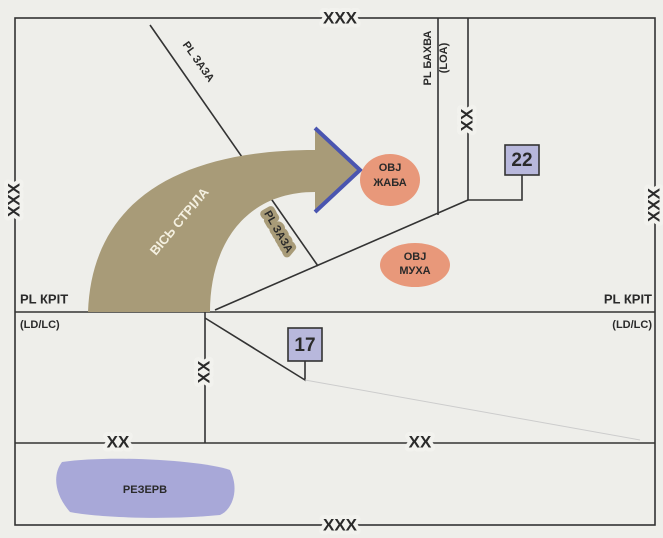  Describe the element at coordinates (341, 255) in the screenshot. I see `division-boundary` at that location.